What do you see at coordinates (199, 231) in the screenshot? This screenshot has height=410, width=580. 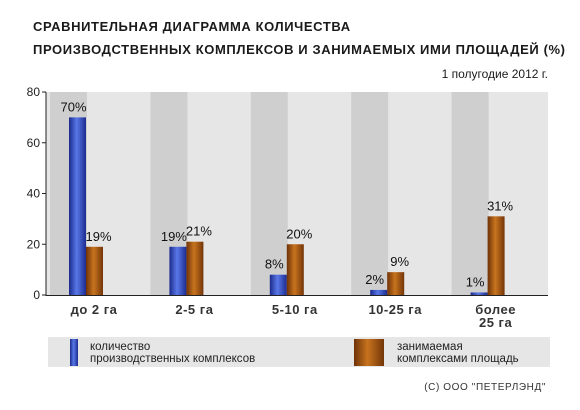 I see `bar-value-label: 21%` at bounding box center [199, 231].